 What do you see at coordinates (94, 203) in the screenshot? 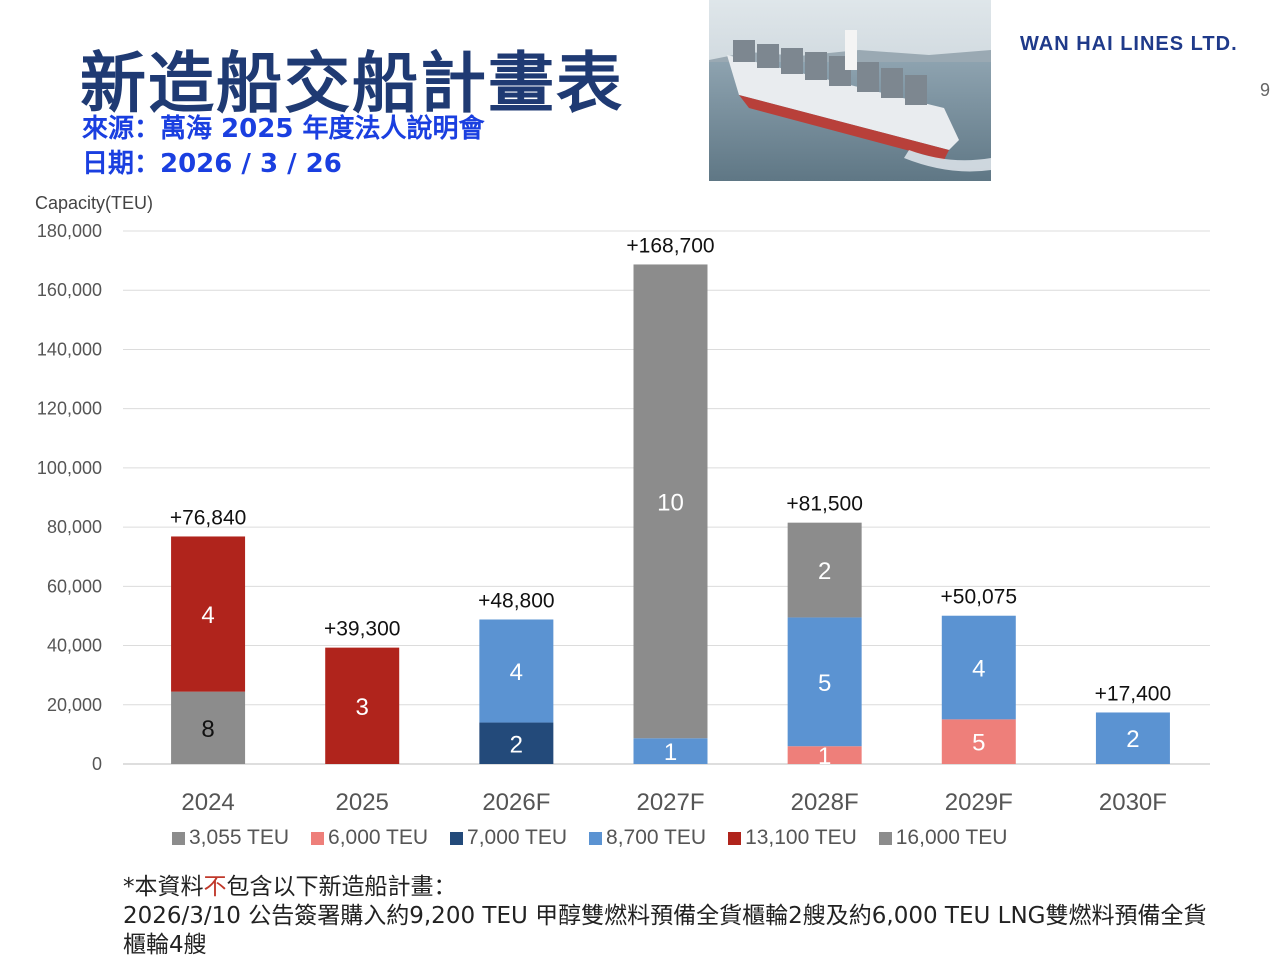
I see `y-axis-label: Capacity(TEU)` at bounding box center [94, 203].